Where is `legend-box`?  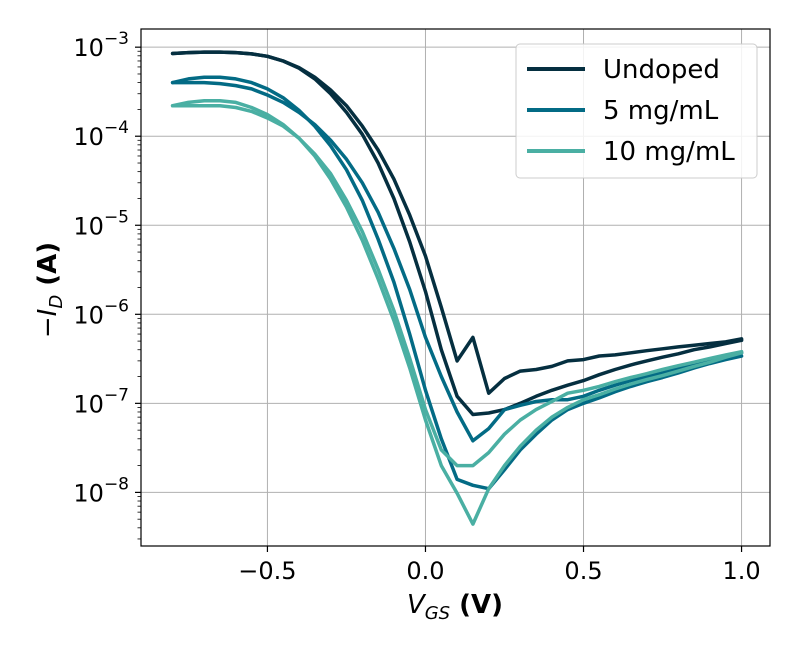 legend-box is located at coordinates (636, 111).